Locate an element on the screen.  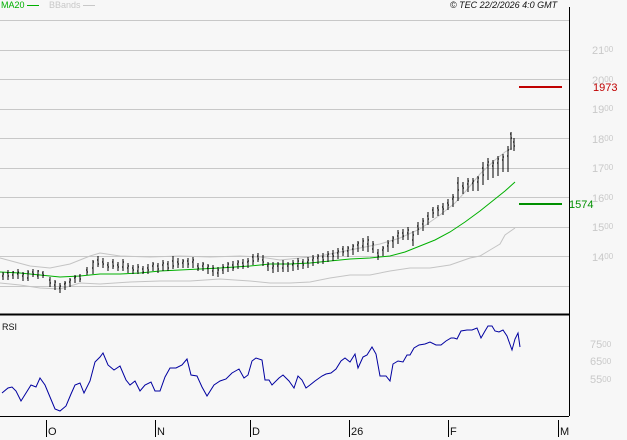
resistance-level-label: 1973 is located at coordinates (605, 88).